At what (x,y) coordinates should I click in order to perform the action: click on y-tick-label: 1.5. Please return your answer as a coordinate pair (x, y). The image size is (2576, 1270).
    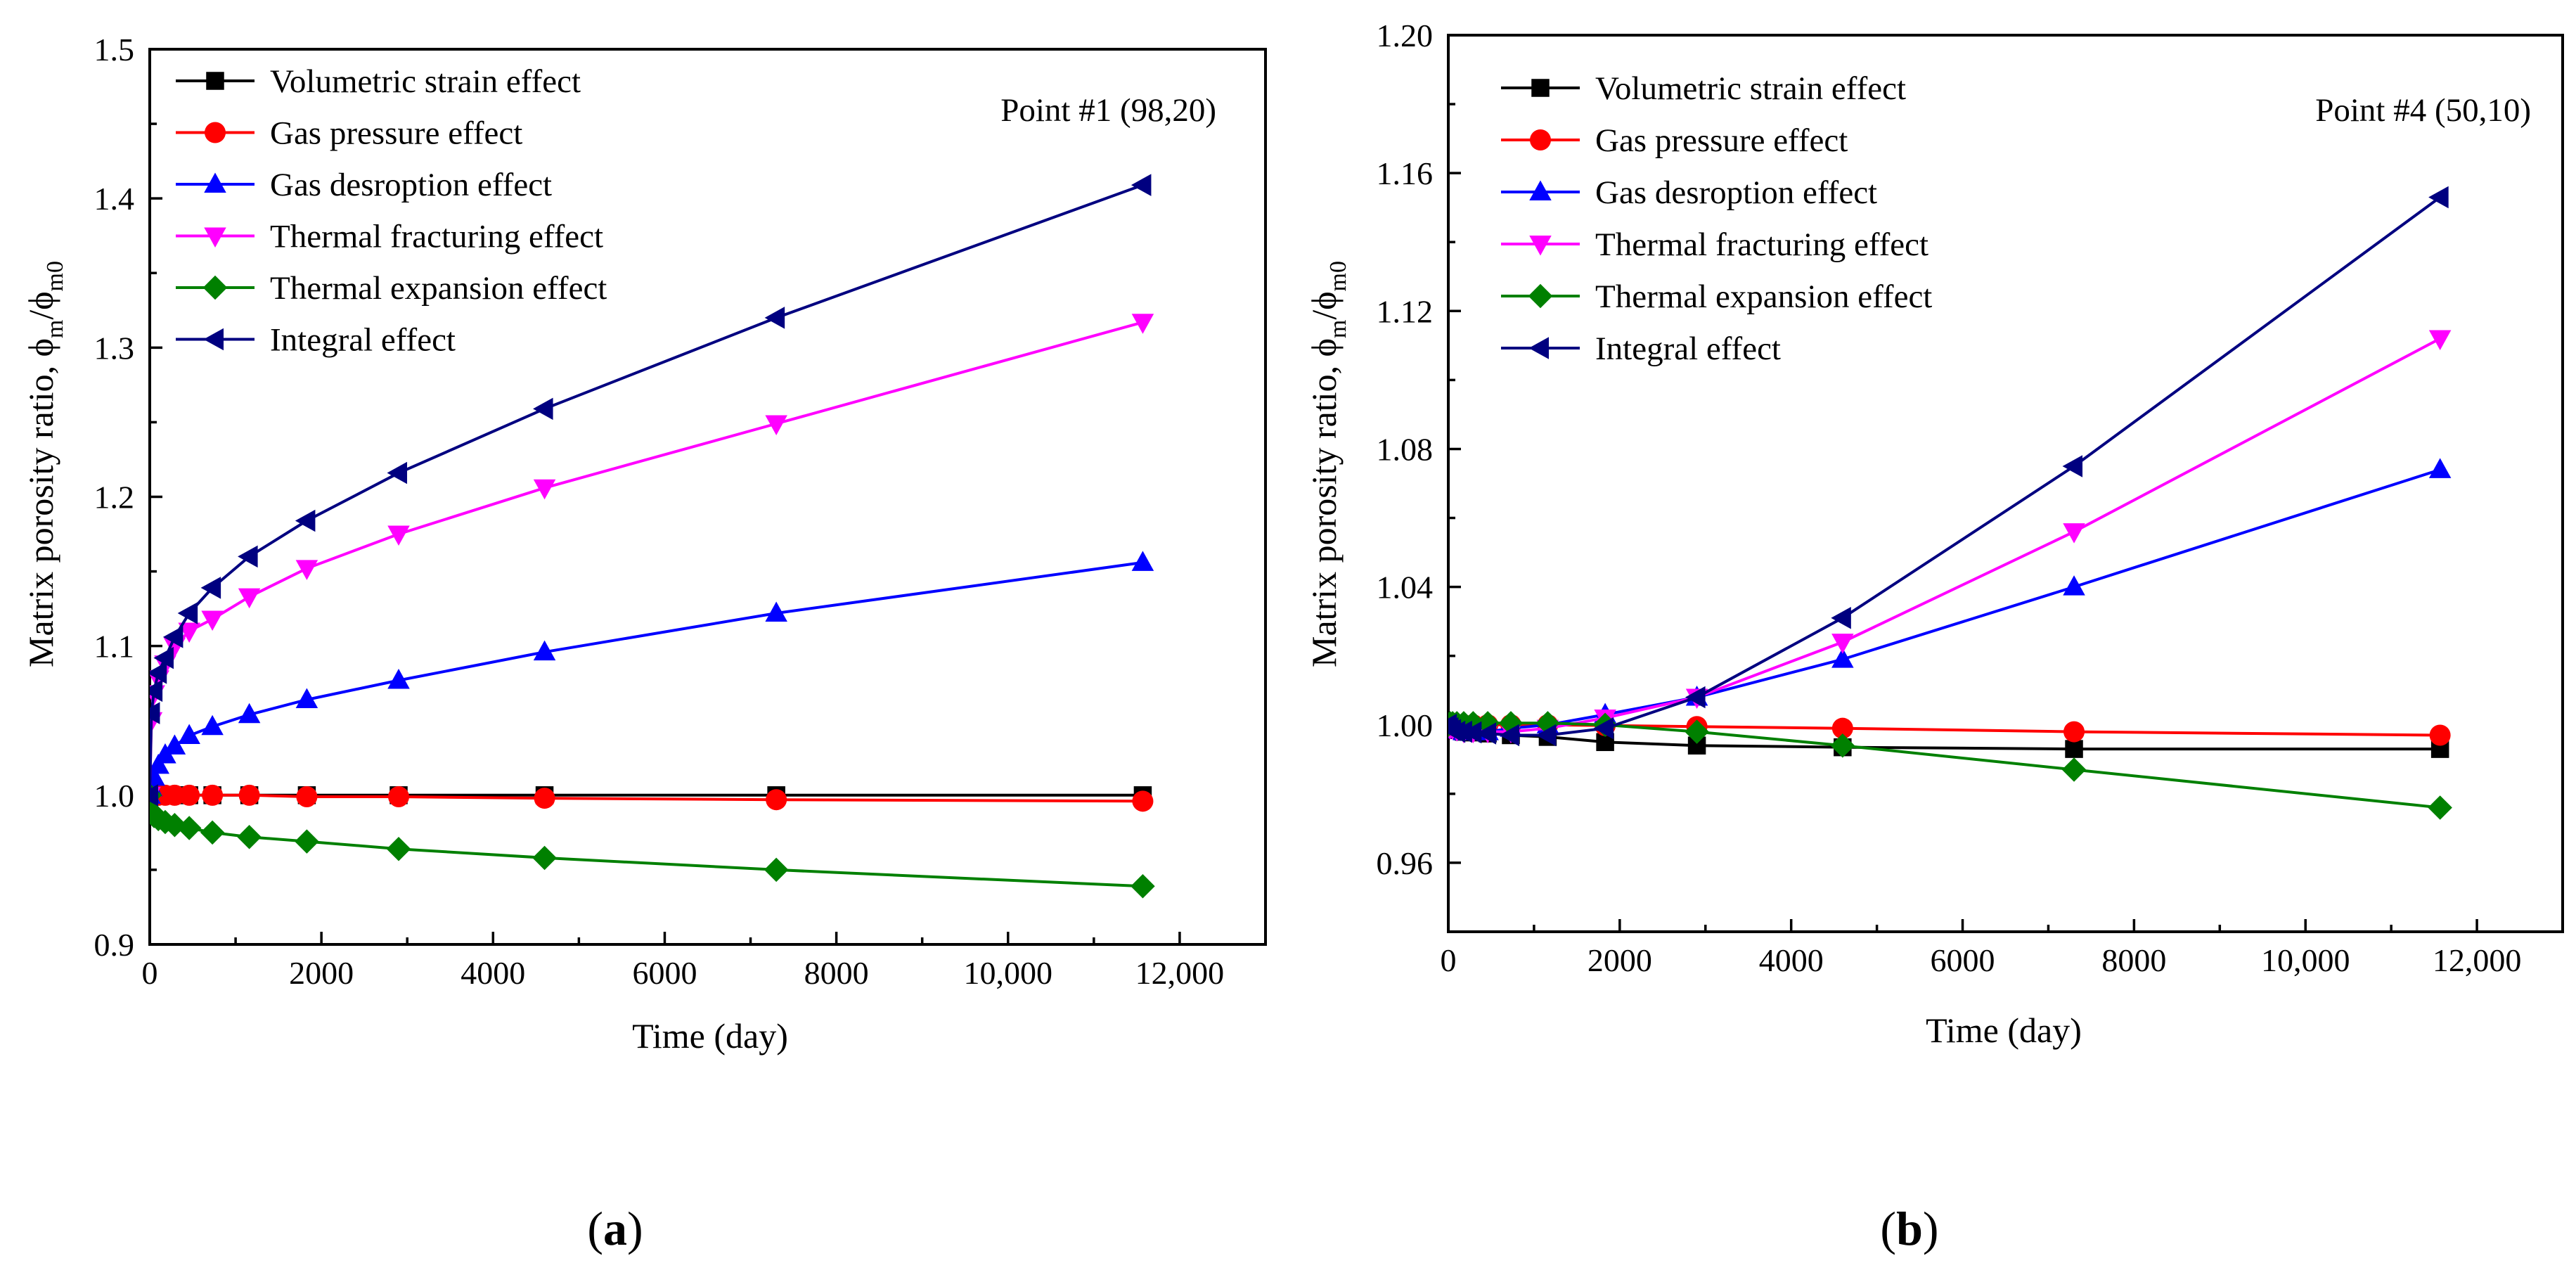
    Looking at the image, I should click on (114, 50).